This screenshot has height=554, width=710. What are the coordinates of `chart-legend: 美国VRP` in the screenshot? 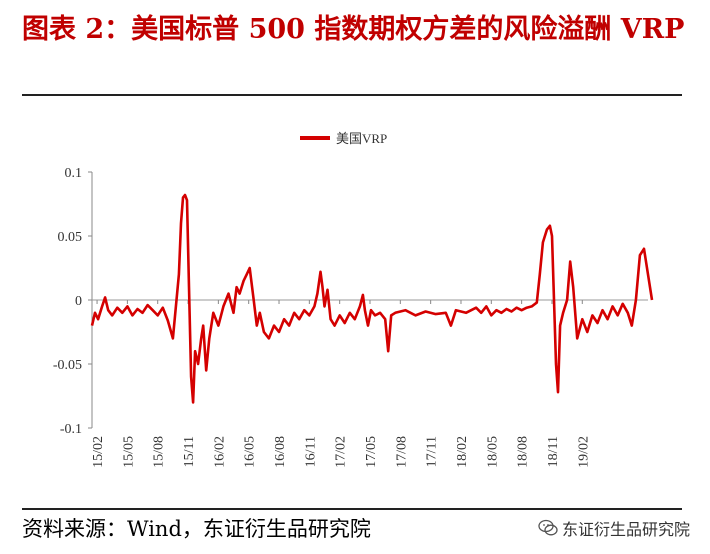 It's located at (343, 138).